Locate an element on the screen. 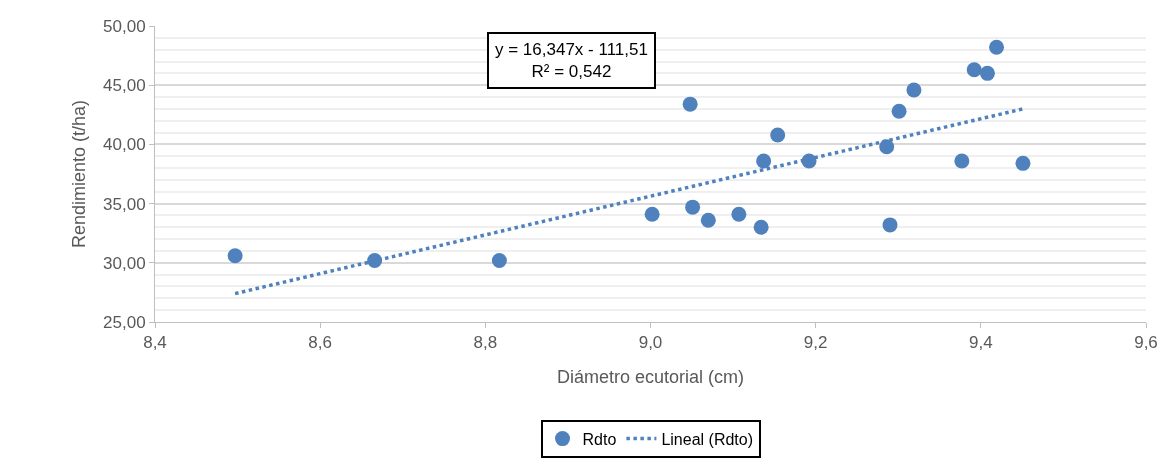  legend-label: Rdto is located at coordinates (599, 439).